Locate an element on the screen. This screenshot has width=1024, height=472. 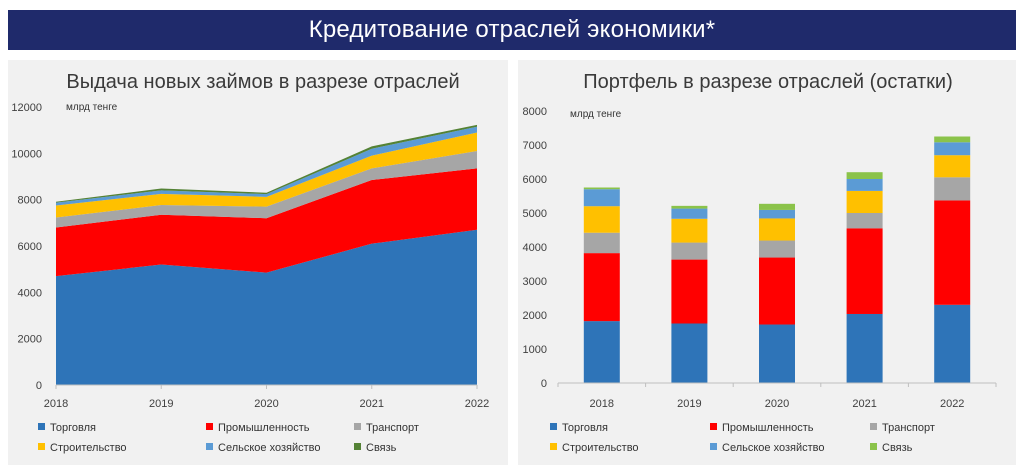
bar-transport-2022 is located at coordinates (952, 189).